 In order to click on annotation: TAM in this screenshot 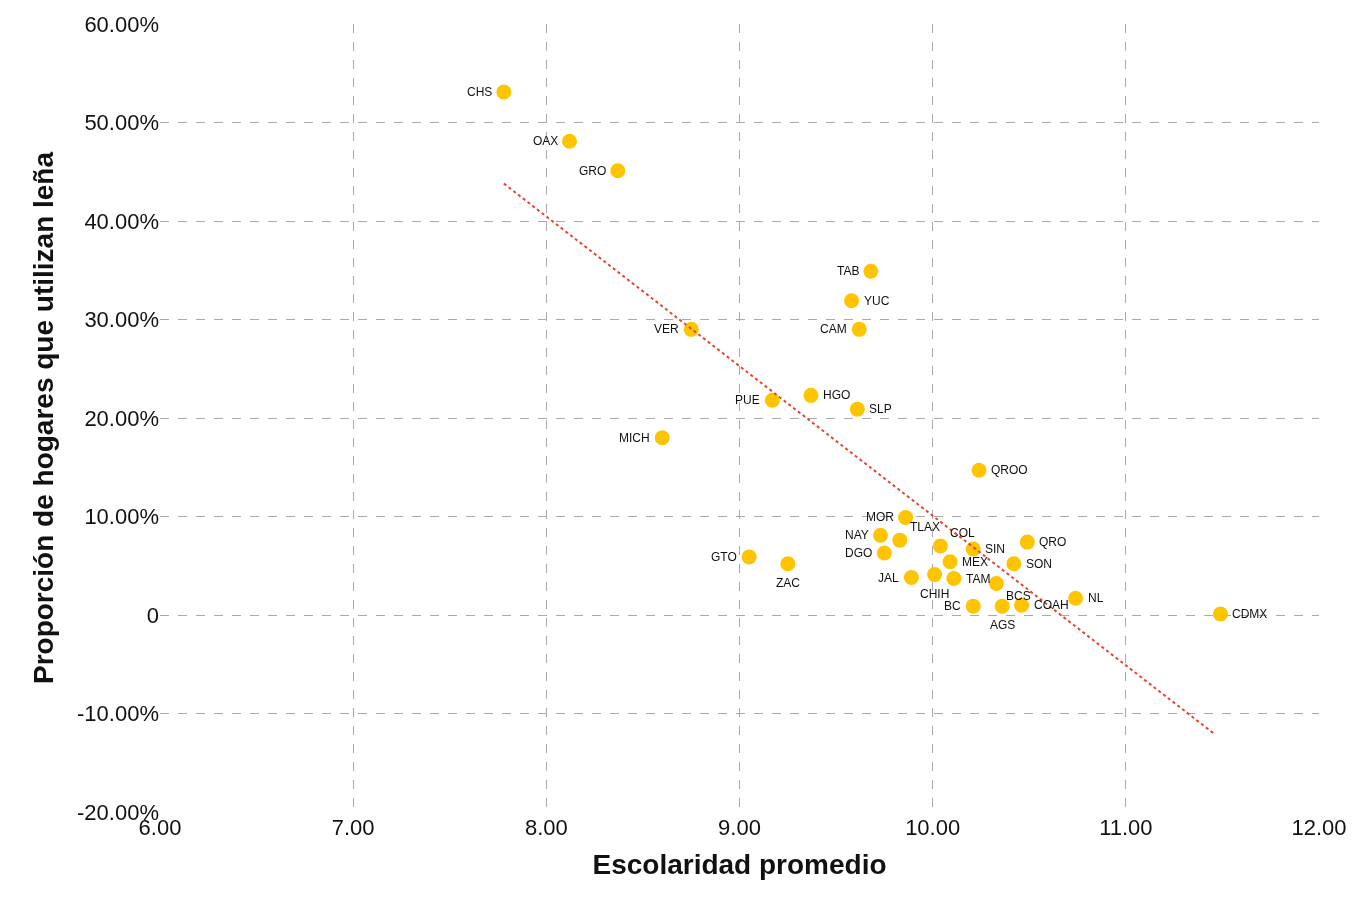, I will do `click(978, 579)`.